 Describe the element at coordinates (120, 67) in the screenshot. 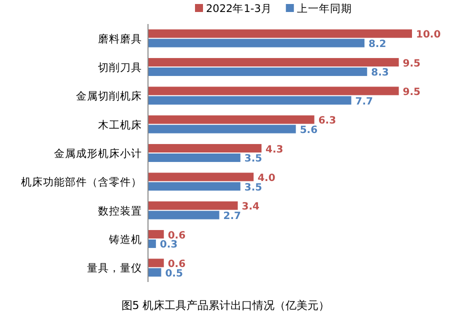

I see `y-tick-label: 切削刀具` at that location.